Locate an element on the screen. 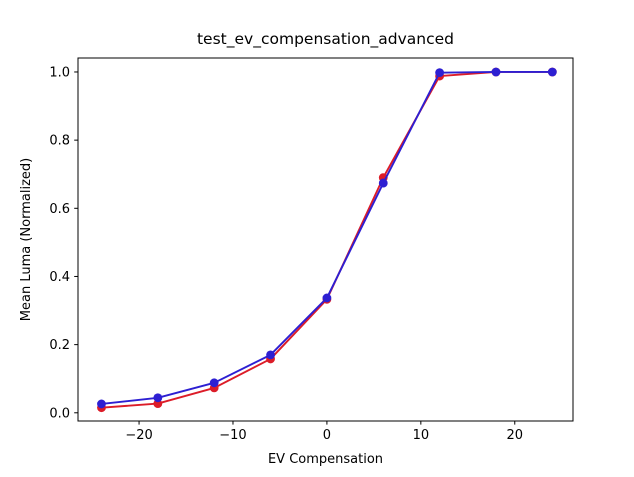 This screenshot has width=634, height=477. x-tick-label: −20 is located at coordinates (138, 435).